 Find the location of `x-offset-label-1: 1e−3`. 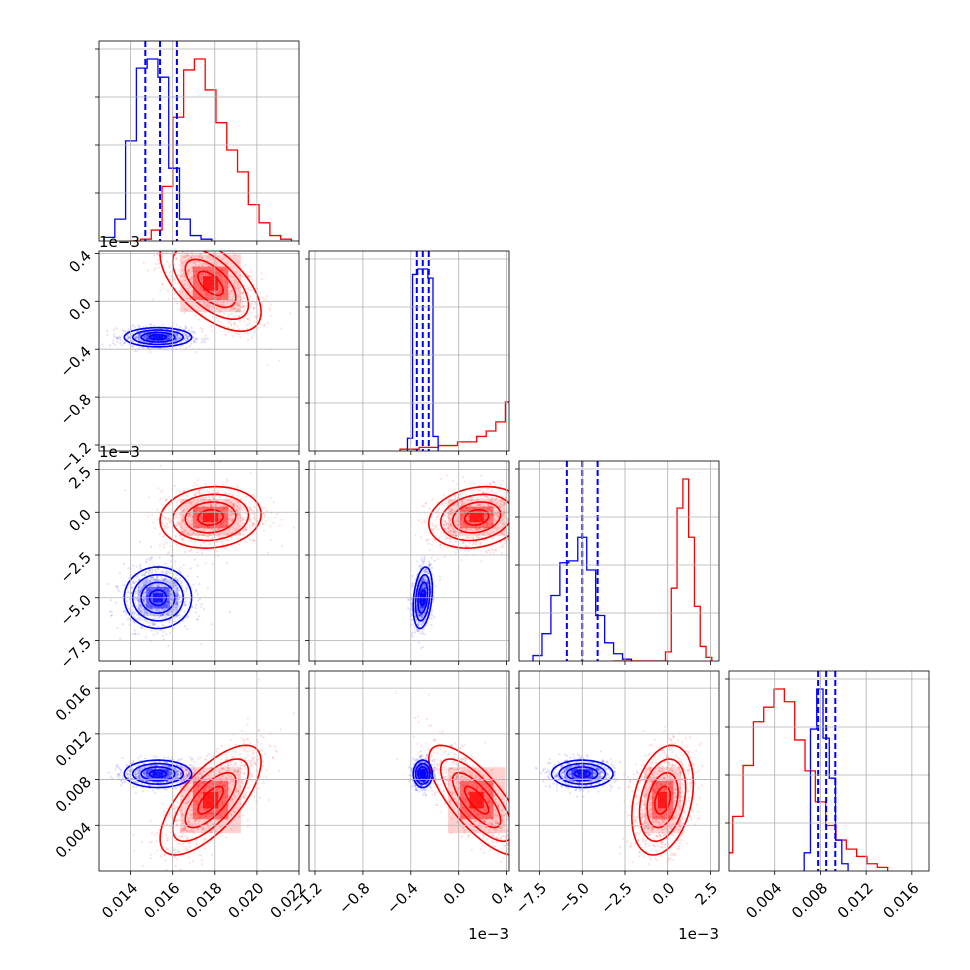

x-offset-label-1: 1e−3 is located at coordinates (488, 934).